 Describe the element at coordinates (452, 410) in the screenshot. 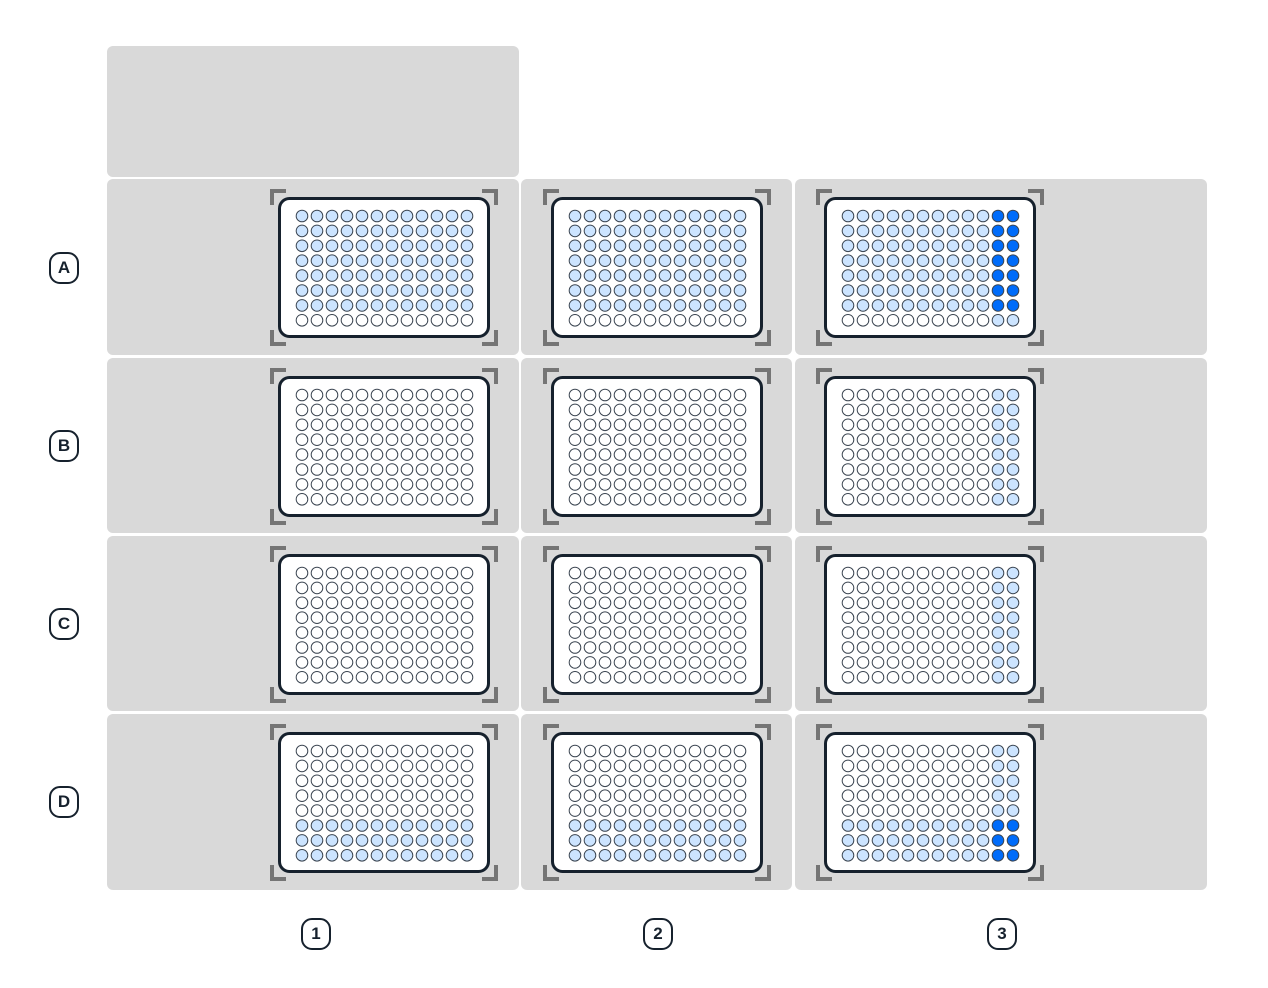

I see `well-B11` at that location.